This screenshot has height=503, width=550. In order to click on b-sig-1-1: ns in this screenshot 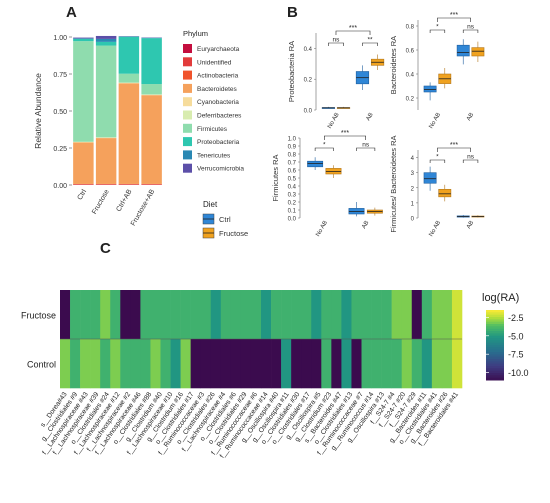, I will do `click(471, 27)`.